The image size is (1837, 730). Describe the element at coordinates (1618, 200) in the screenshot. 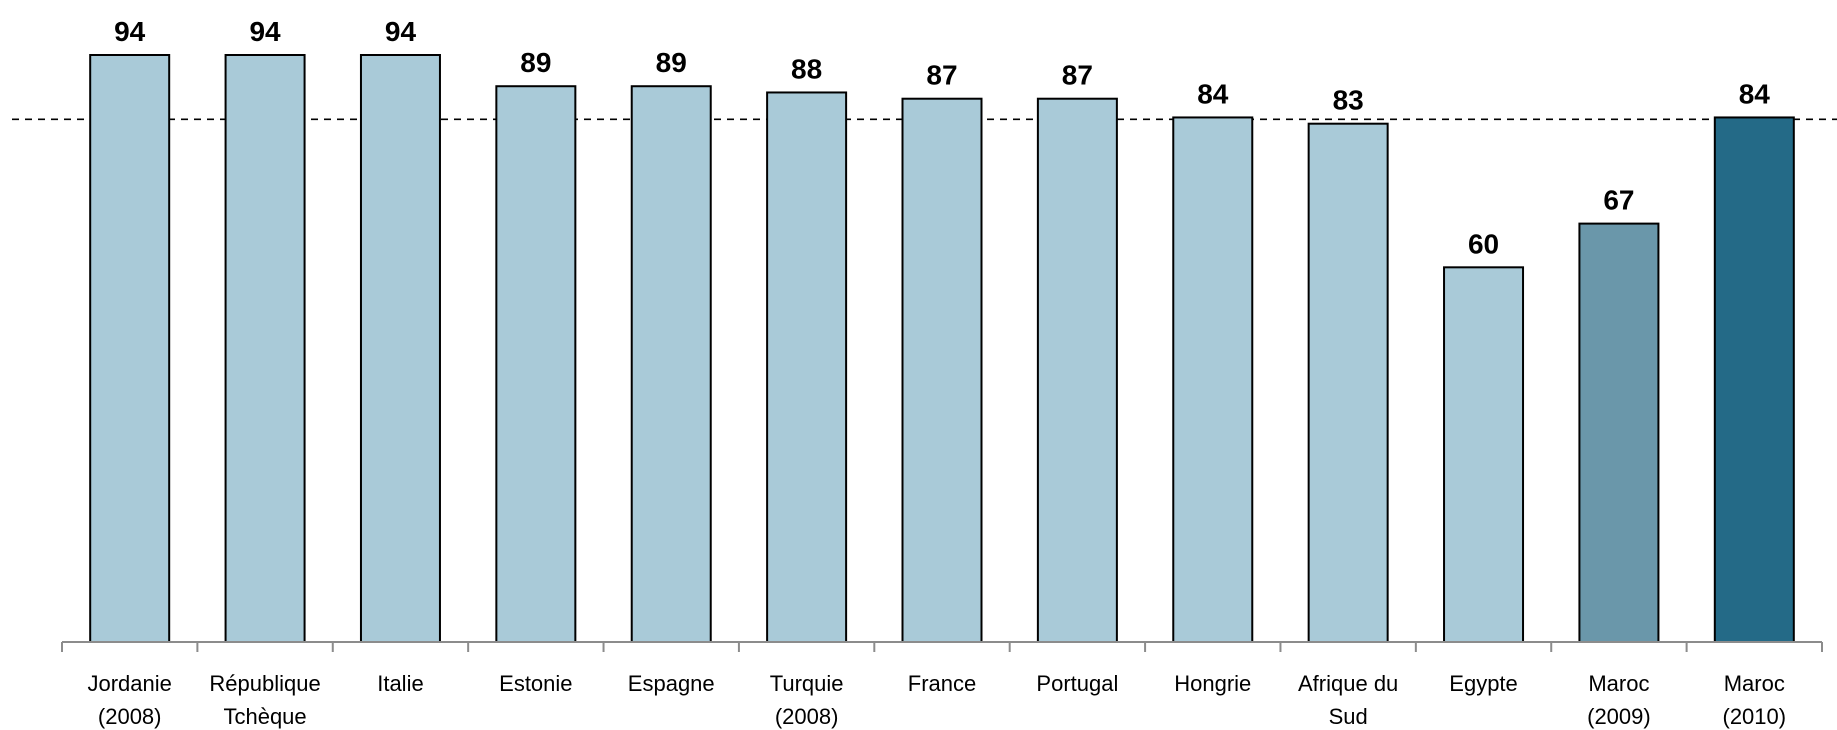

I see `value-label-12: 67` at that location.